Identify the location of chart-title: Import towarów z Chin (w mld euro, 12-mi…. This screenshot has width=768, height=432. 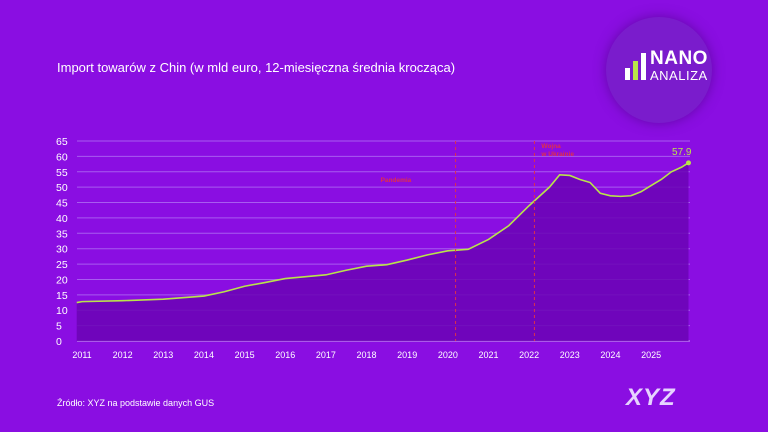
(256, 67).